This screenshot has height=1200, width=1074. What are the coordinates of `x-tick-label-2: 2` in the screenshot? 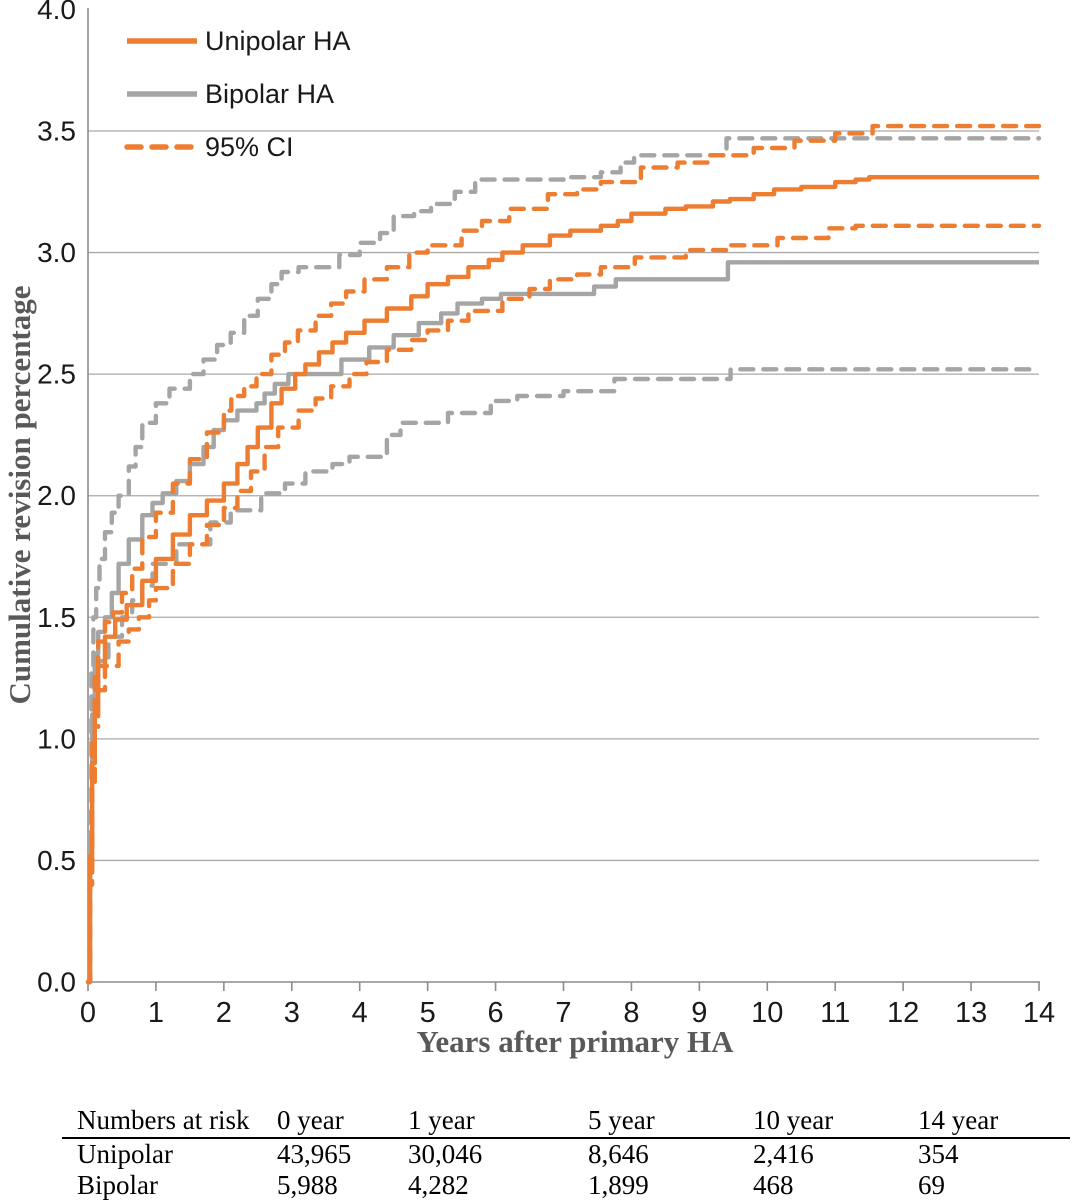 It's located at (224, 1013).